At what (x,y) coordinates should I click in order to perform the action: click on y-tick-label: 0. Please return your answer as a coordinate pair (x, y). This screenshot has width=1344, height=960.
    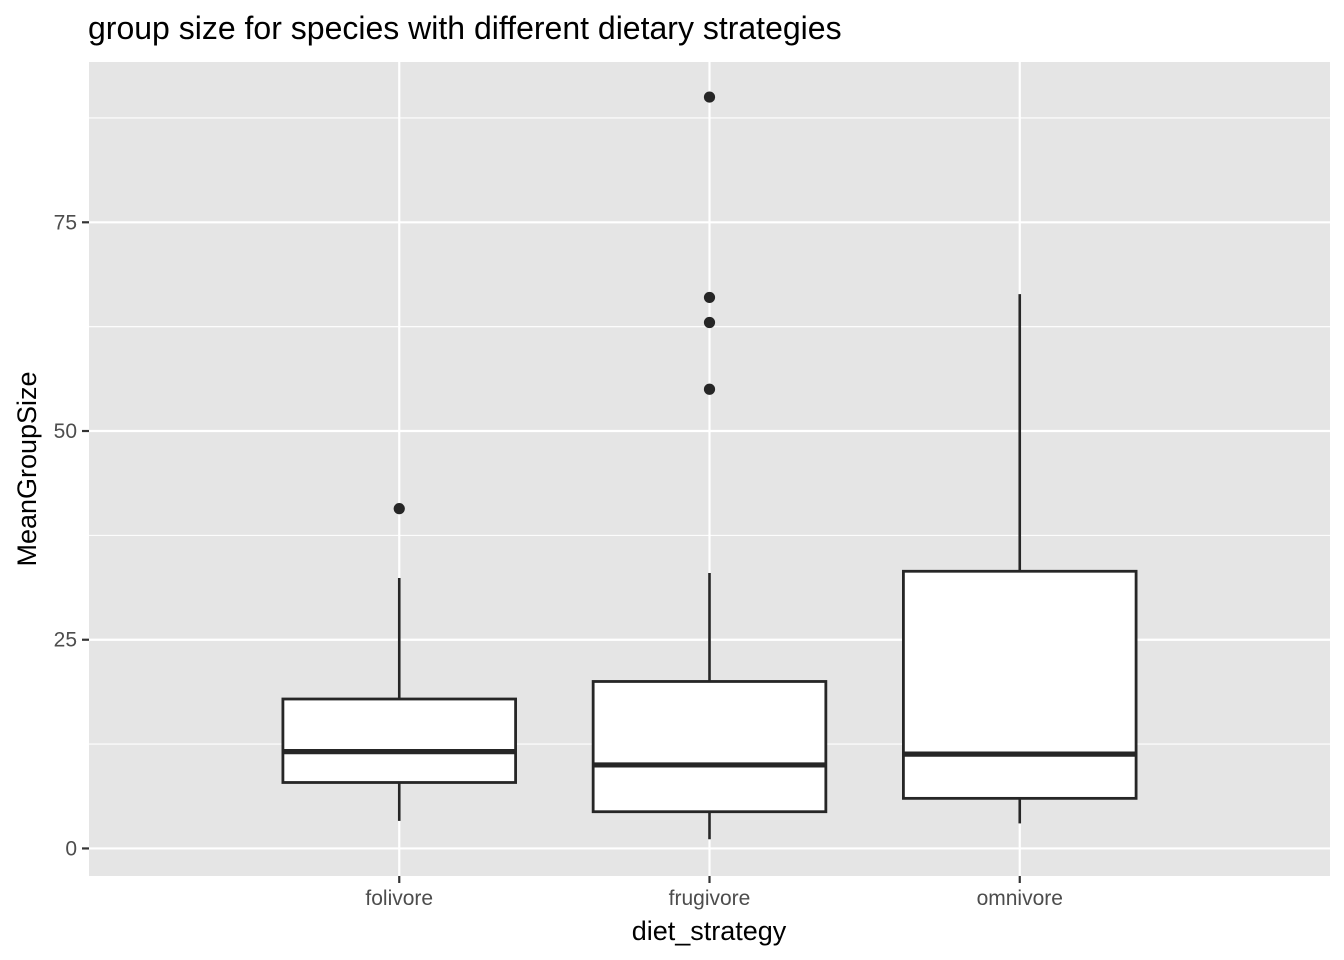
    Looking at the image, I should click on (71, 848).